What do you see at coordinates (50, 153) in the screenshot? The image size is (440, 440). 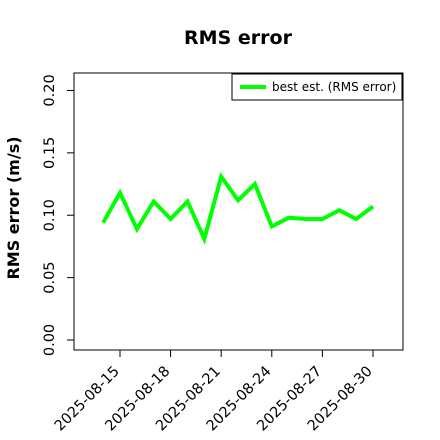 I see `y-tick-label: 0.15` at bounding box center [50, 153].